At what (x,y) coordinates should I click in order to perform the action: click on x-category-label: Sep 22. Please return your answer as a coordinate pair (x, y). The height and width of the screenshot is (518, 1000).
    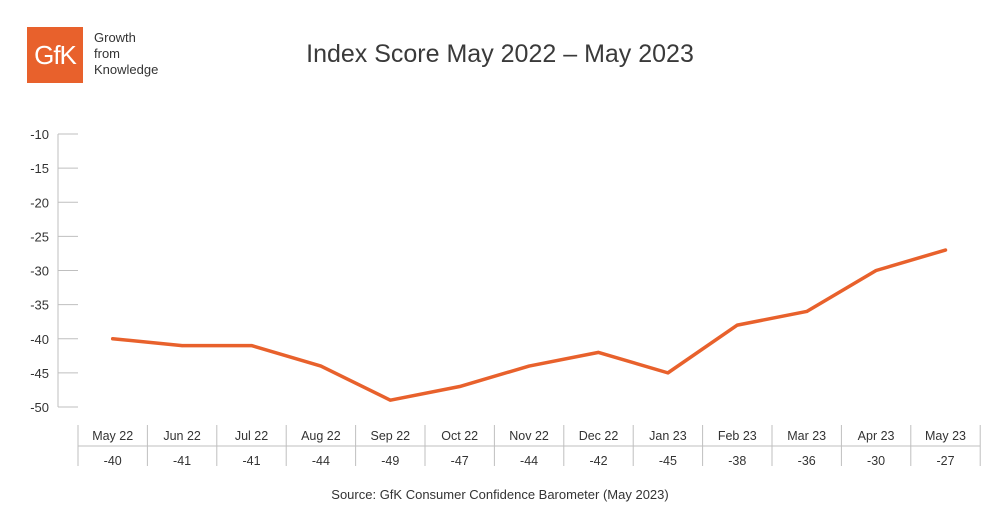
    Looking at the image, I should click on (390, 436).